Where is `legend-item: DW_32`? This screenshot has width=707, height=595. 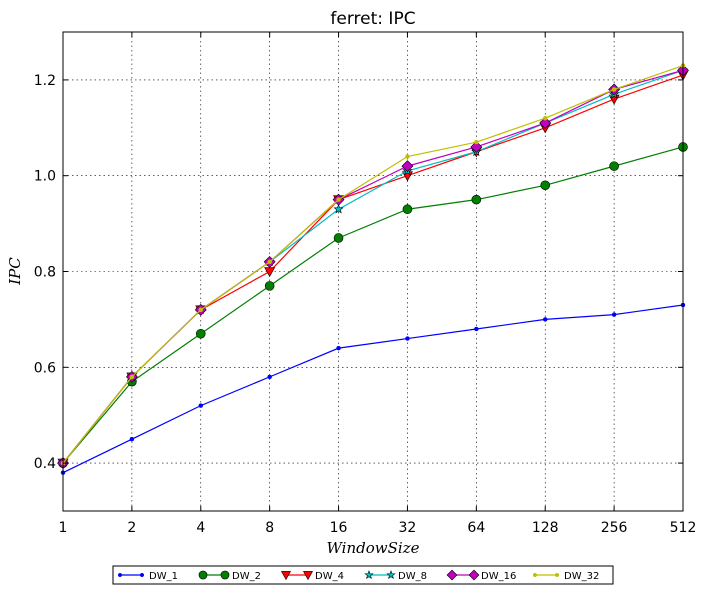
legend-item: DW_32 is located at coordinates (565, 576).